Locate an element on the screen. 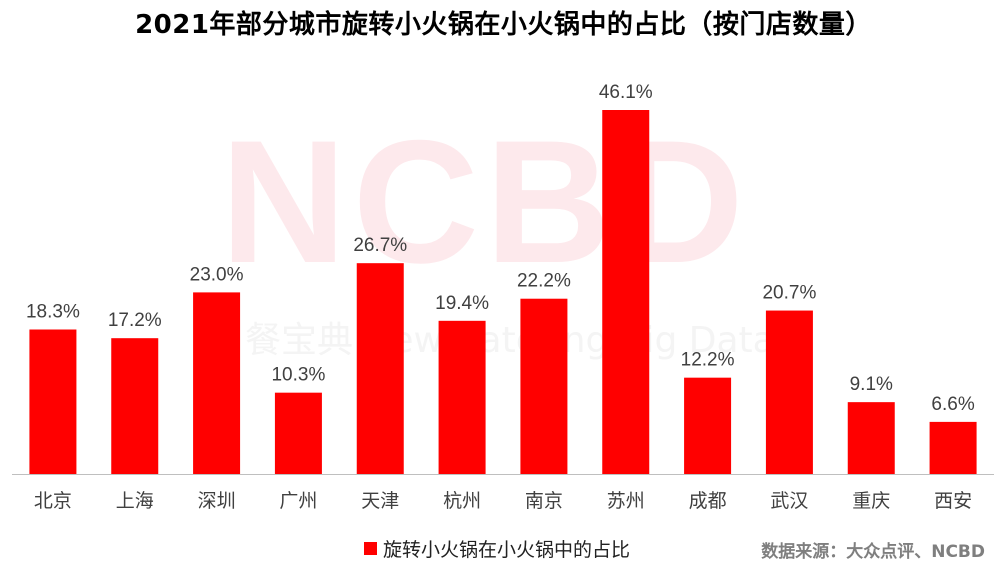 The width and height of the screenshot is (1007, 566). data-label-6: 22.2% is located at coordinates (544, 281).